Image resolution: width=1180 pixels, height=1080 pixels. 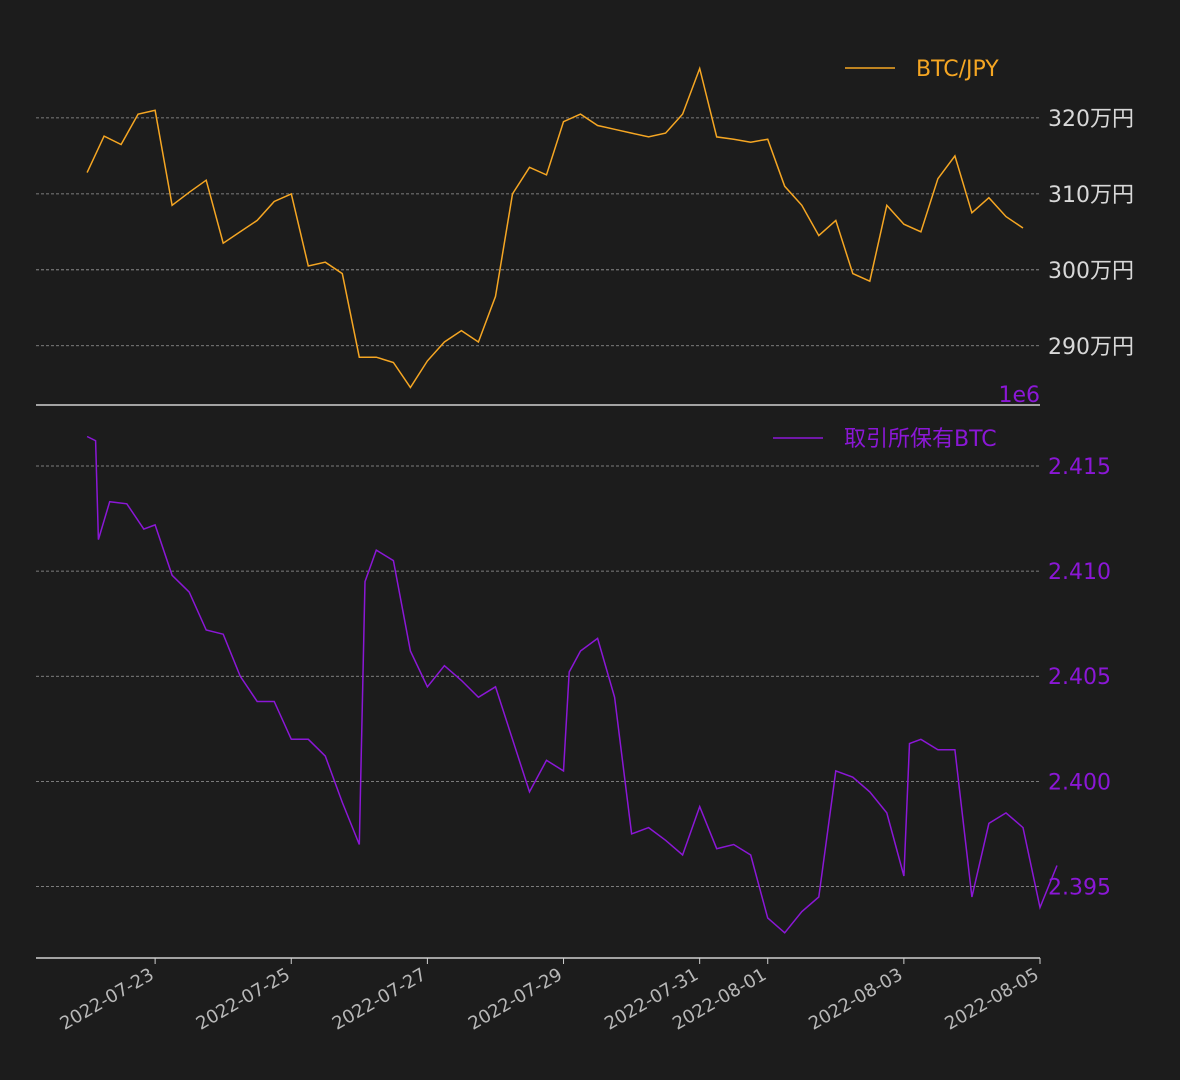 What do you see at coordinates (1079, 782) in the screenshot?
I see `y-tick-label: 2.400` at bounding box center [1079, 782].